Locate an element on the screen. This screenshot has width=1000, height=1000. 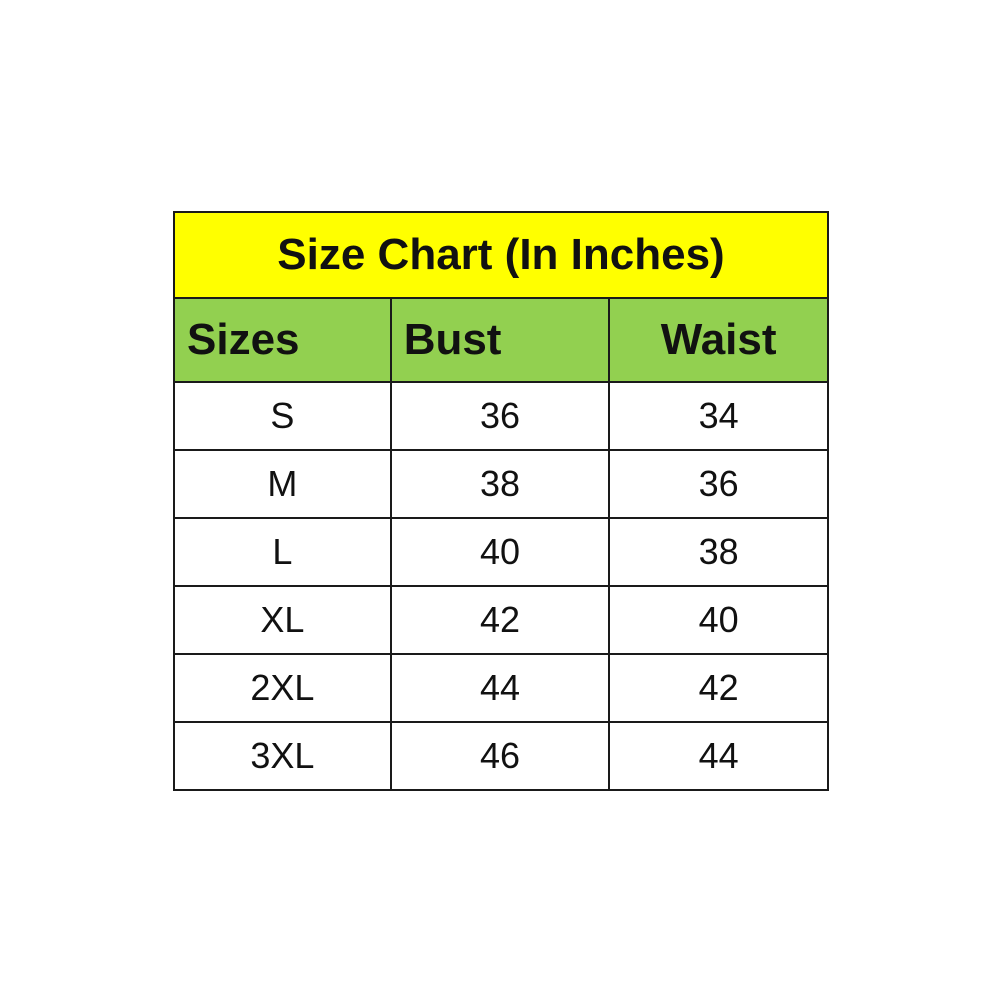
table-row: 2XL 44 42 is located at coordinates (501, 688).